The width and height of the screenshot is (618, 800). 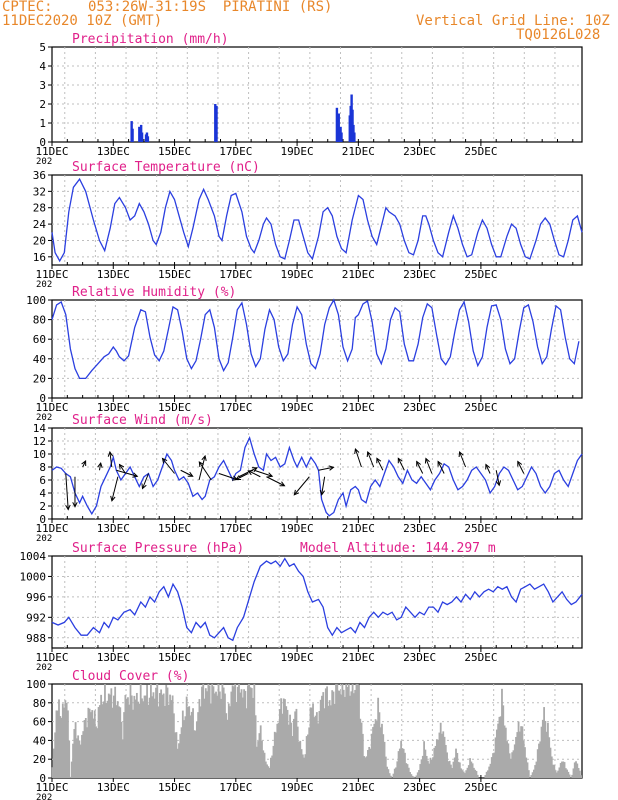 I want to click on y-tick-label: 100, so click(x=36, y=300).